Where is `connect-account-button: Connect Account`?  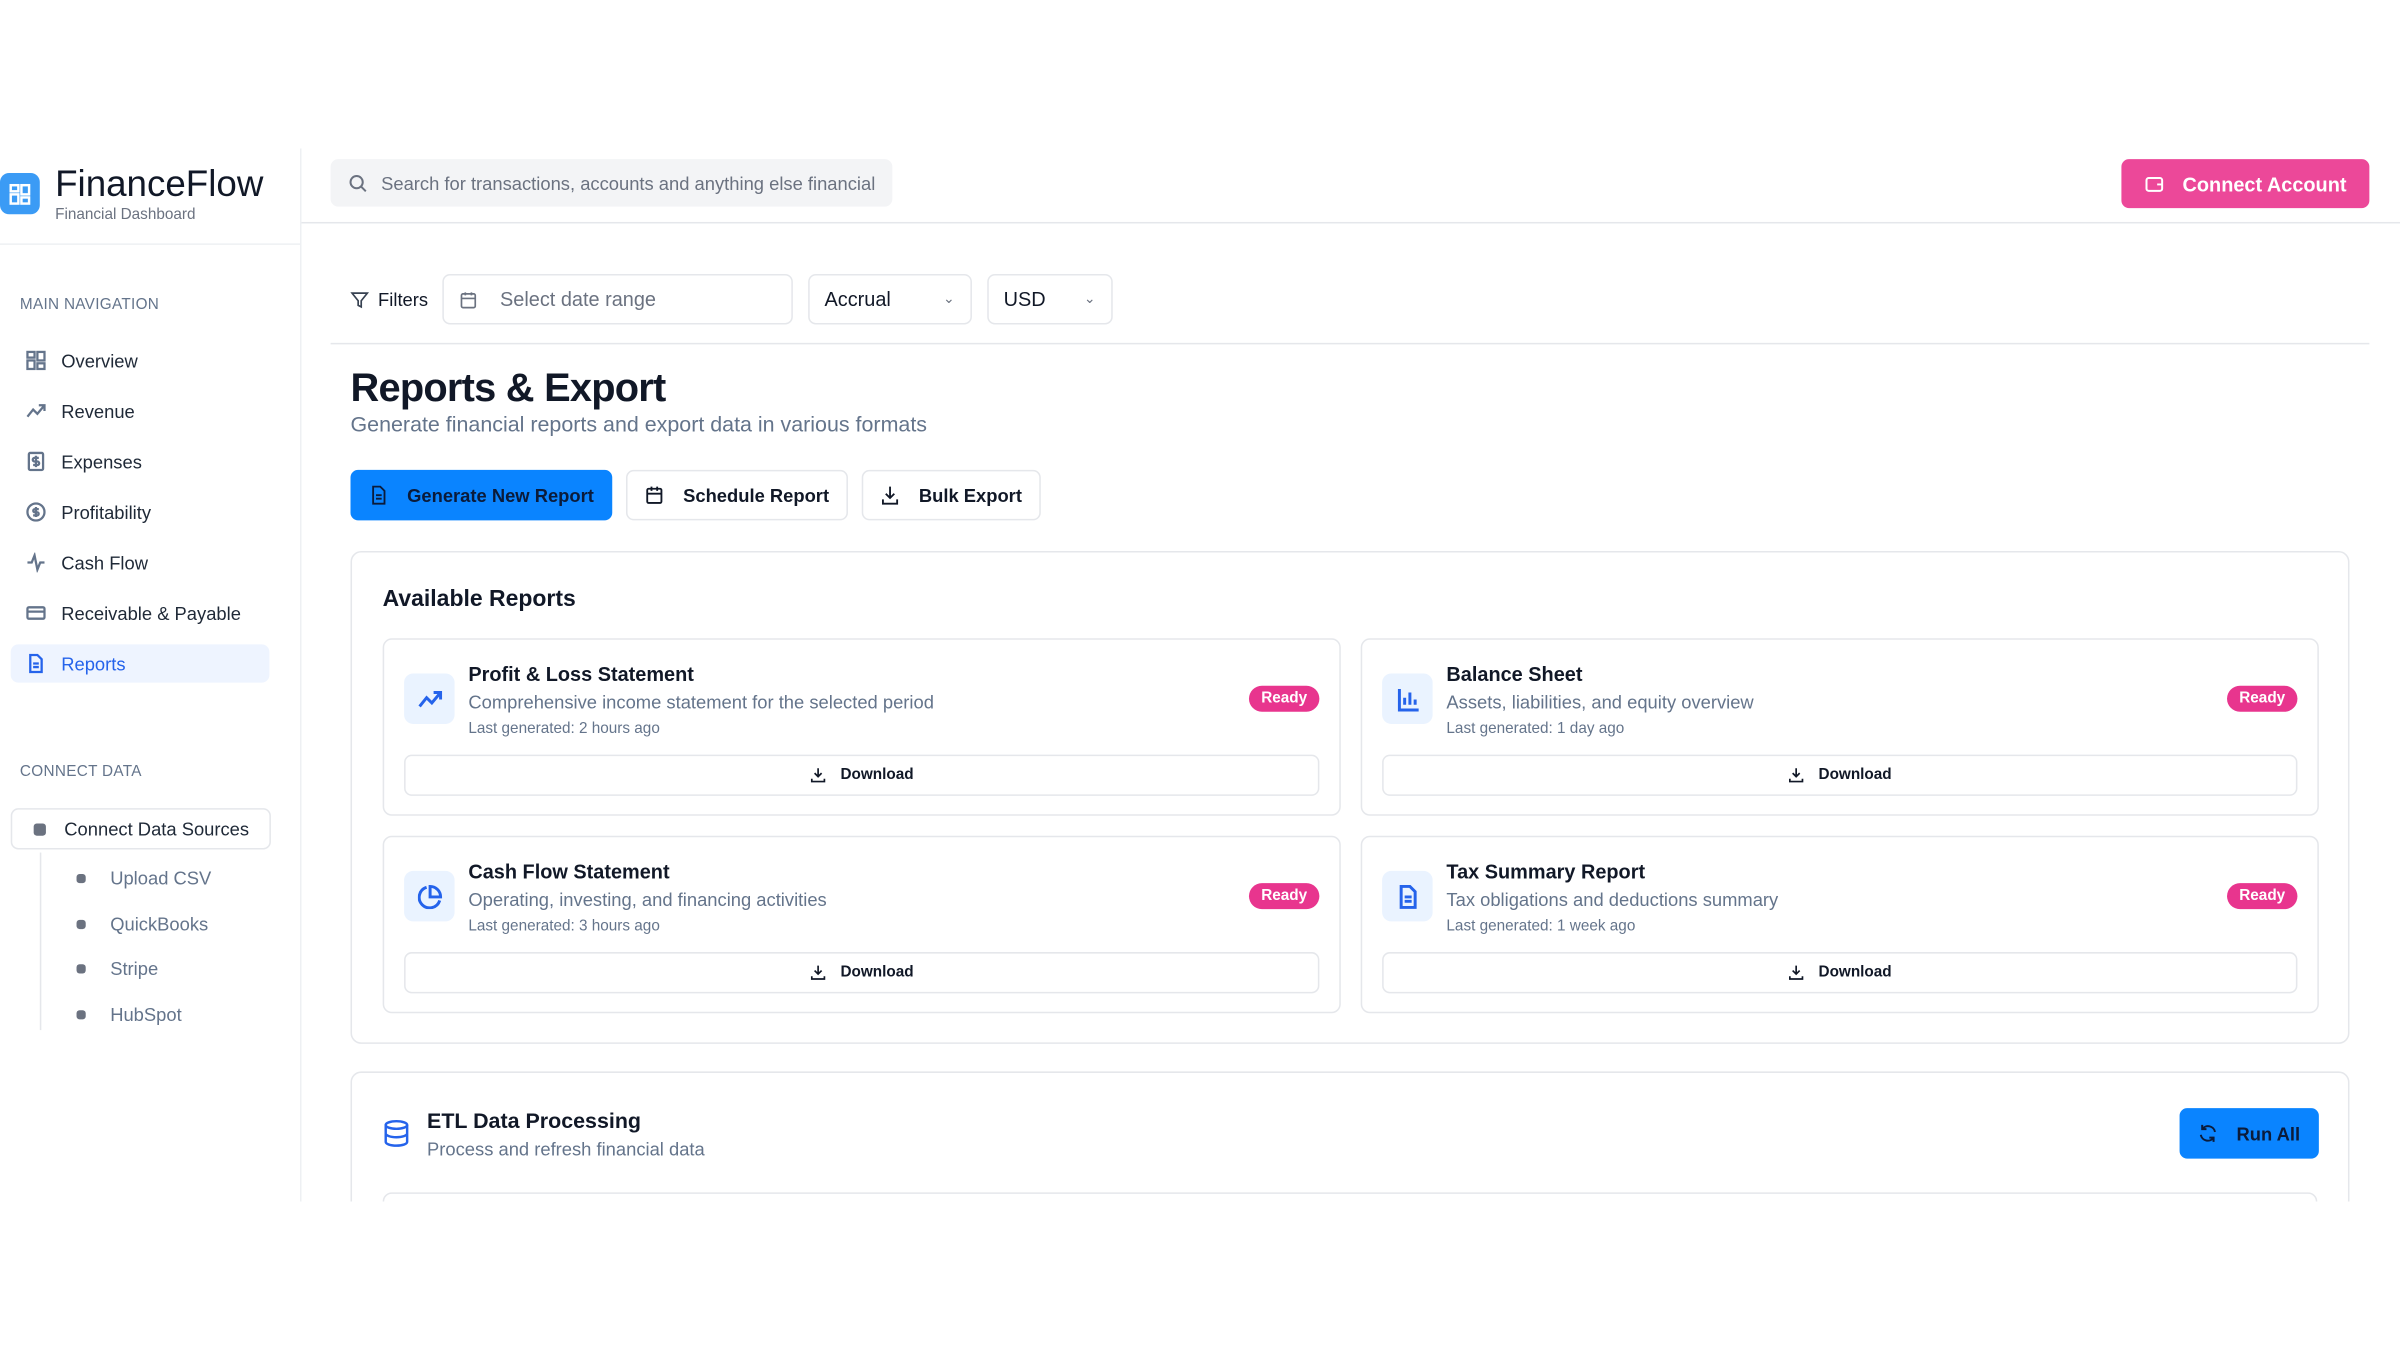
connect-account-button: Connect Account is located at coordinates (2245, 184).